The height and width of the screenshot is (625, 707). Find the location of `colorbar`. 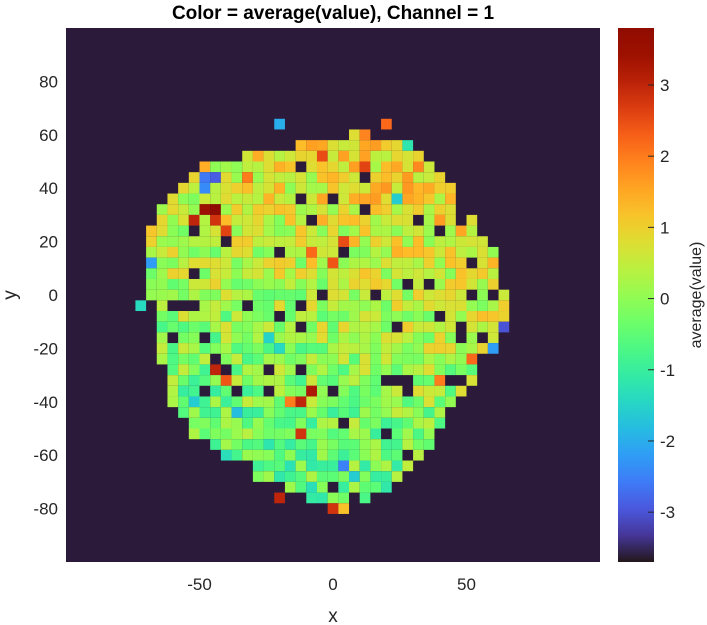

colorbar is located at coordinates (636, 295).